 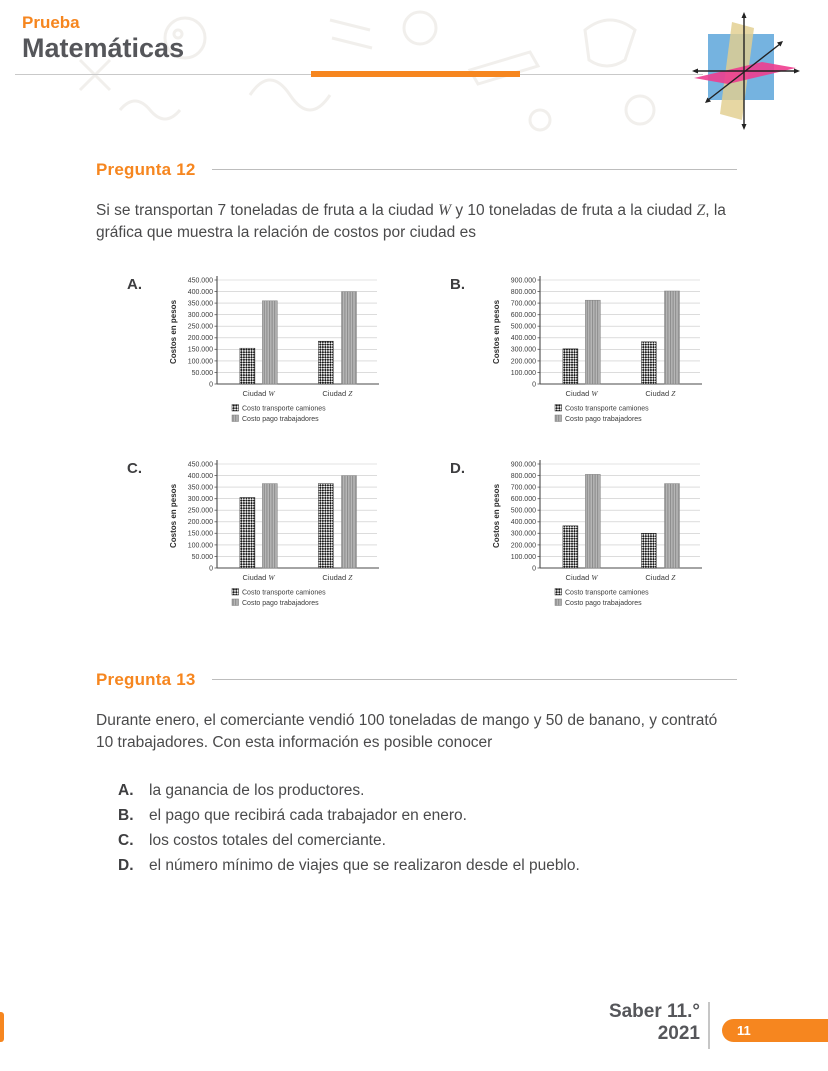 I want to click on option-a-letter: A., so click(x=126, y=790).